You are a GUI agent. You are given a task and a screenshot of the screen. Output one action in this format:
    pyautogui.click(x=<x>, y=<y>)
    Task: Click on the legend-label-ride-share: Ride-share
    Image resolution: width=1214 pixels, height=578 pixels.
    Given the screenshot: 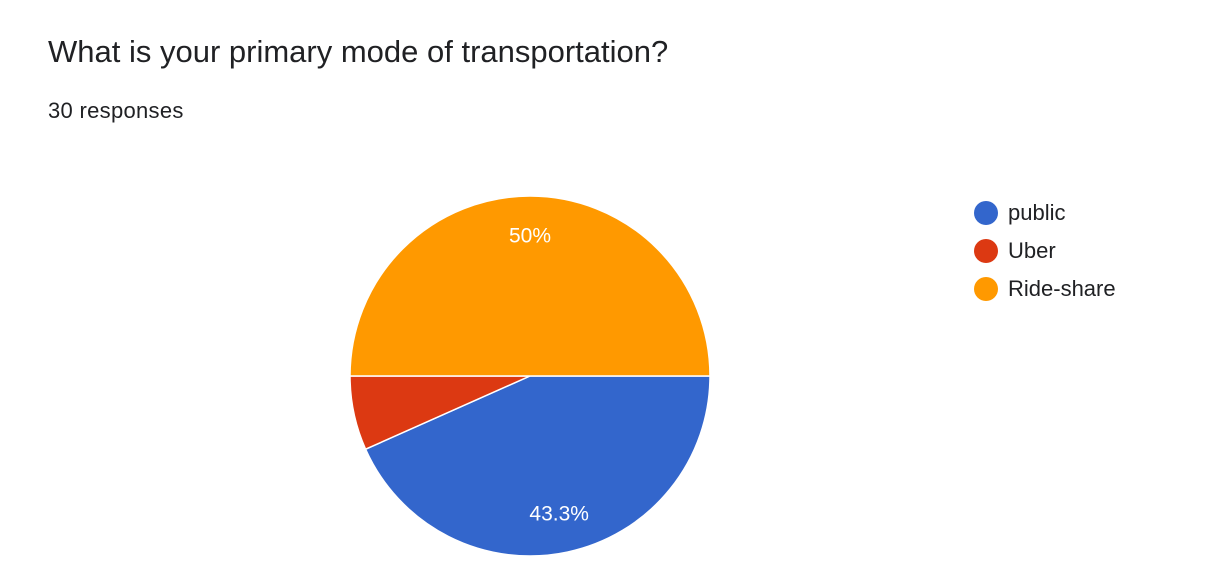 What is the action you would take?
    pyautogui.click(x=1062, y=288)
    